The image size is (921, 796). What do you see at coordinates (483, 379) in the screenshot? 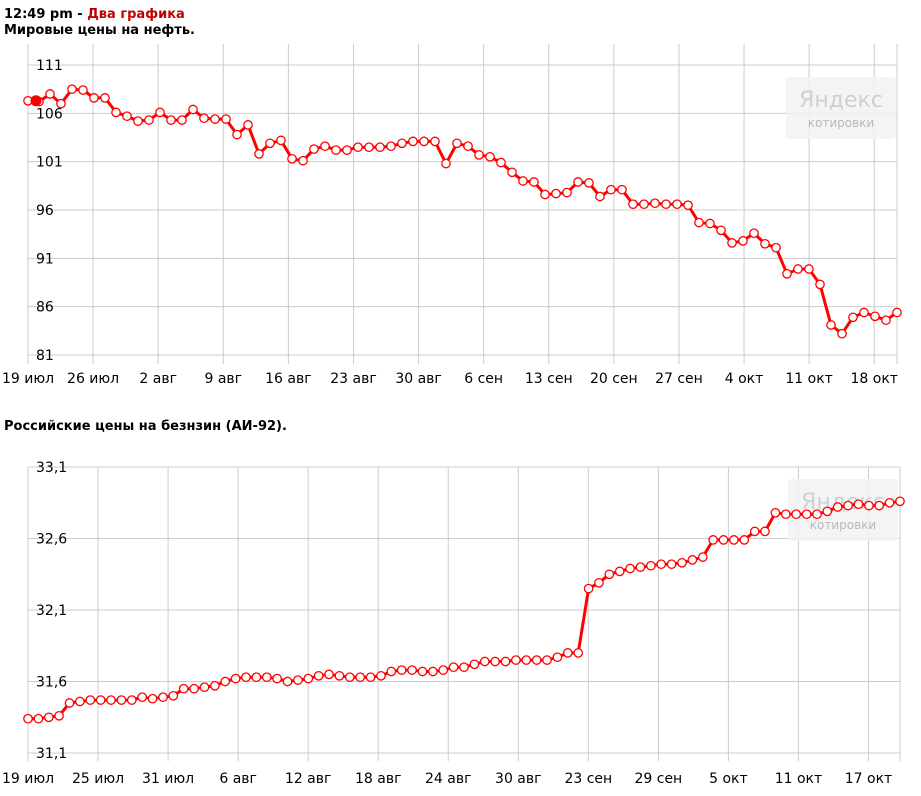
I see `x-tick-label: 6 сен` at bounding box center [483, 379].